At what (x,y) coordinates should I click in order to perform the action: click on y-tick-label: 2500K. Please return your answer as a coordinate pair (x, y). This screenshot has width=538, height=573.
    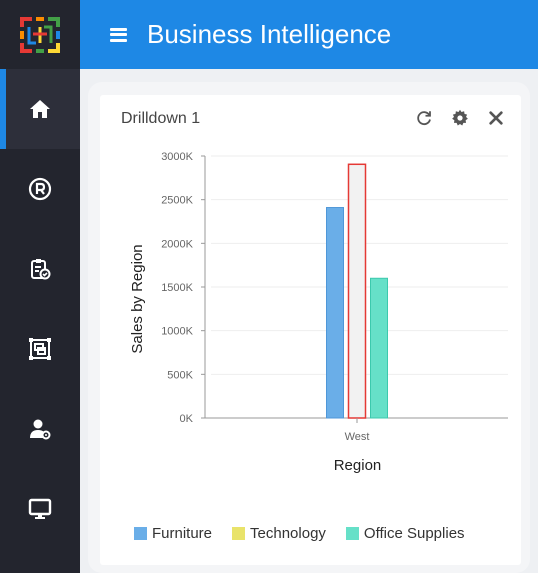
    Looking at the image, I should click on (177, 201).